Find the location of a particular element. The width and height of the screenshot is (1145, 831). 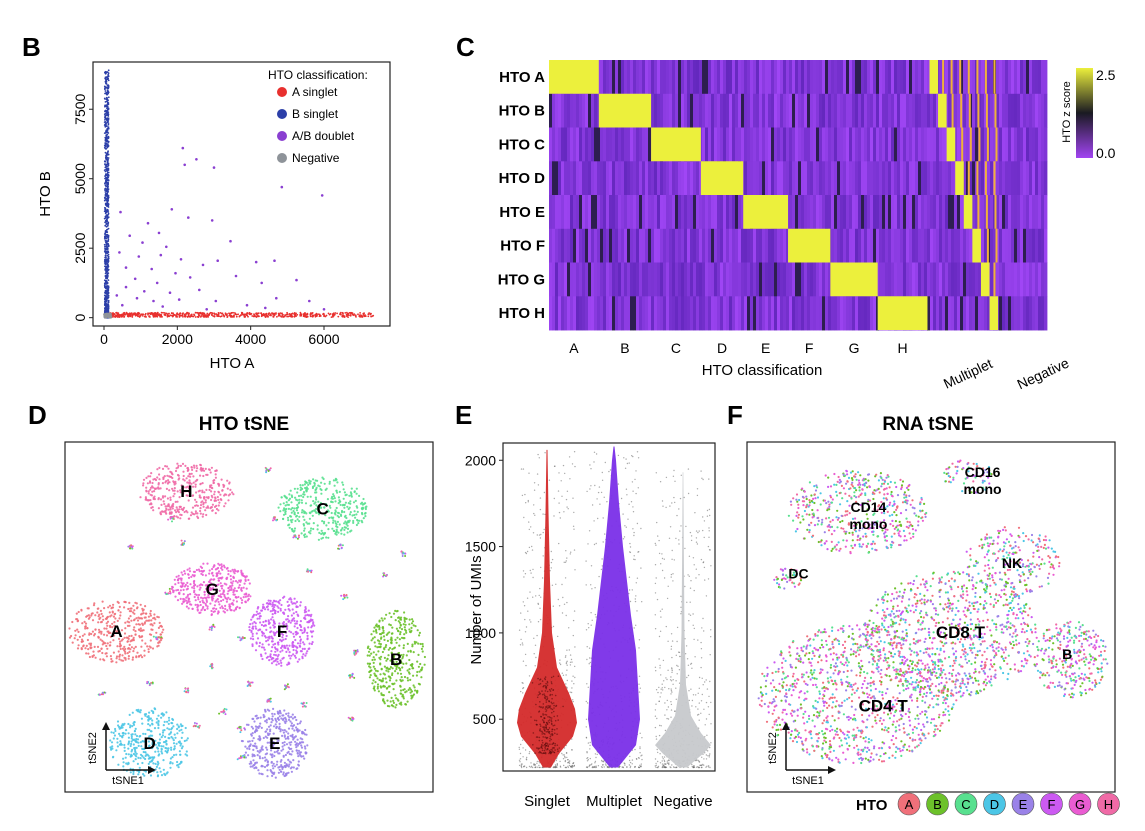

heatmap-cell-high is located at coordinates (809, 245).